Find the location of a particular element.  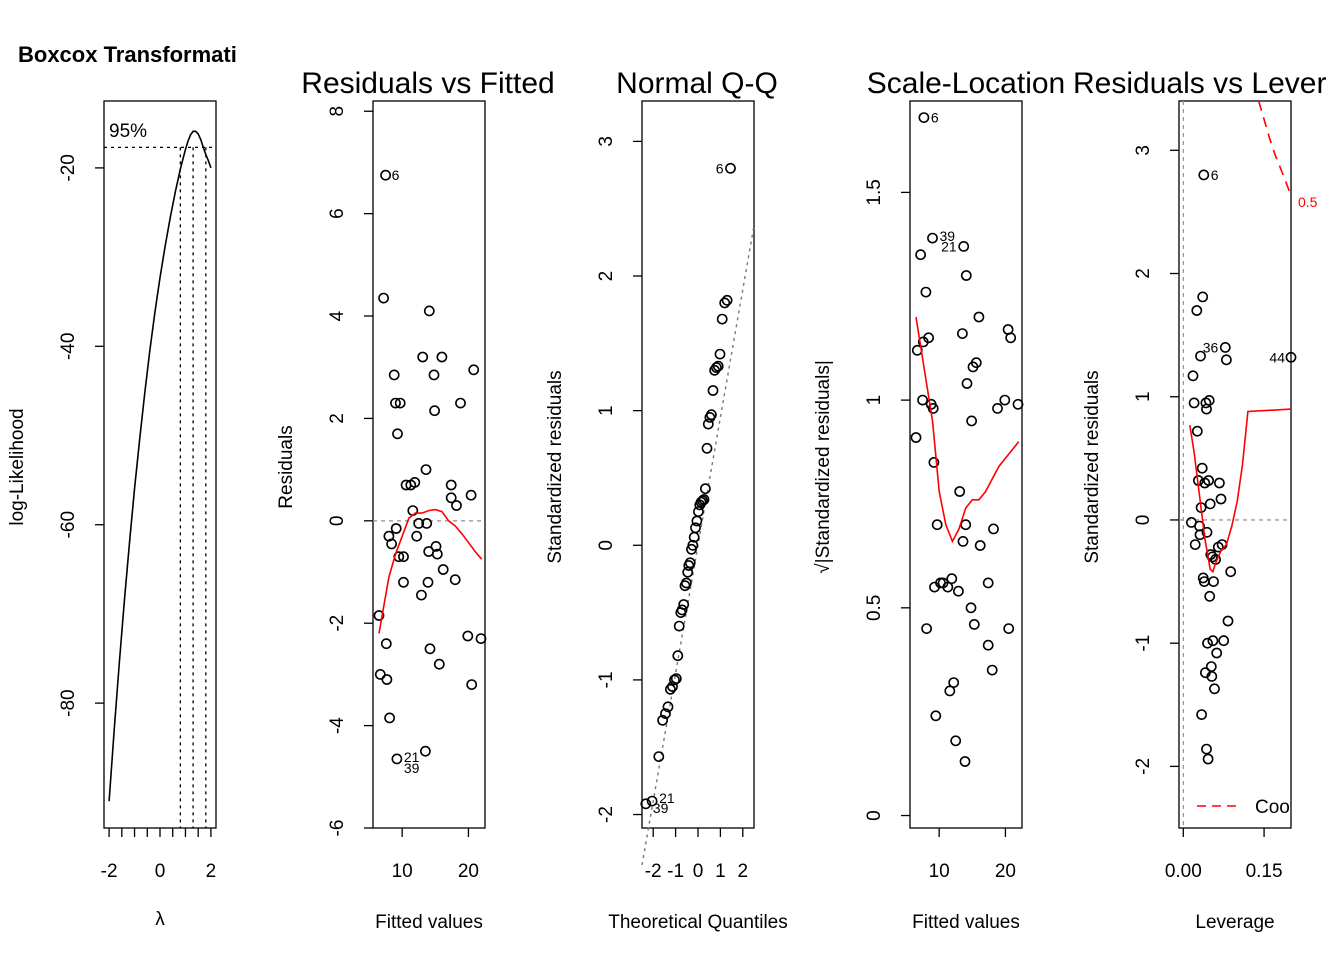

boxcox-xtick-label: -2 is located at coordinates (109, 871).